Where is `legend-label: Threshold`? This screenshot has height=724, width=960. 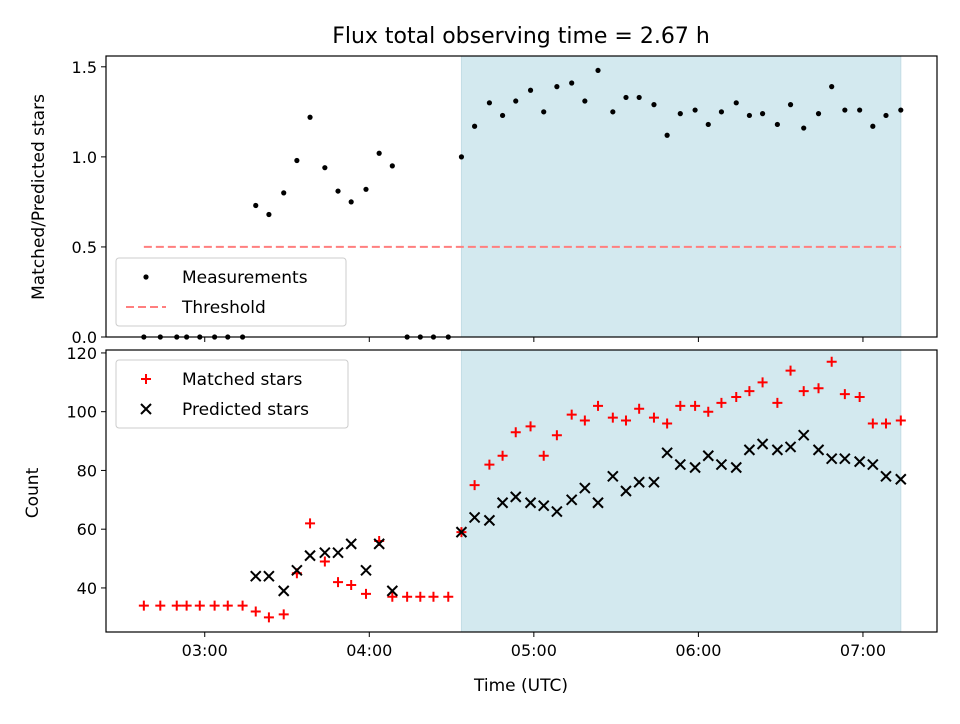 legend-label: Threshold is located at coordinates (223, 308).